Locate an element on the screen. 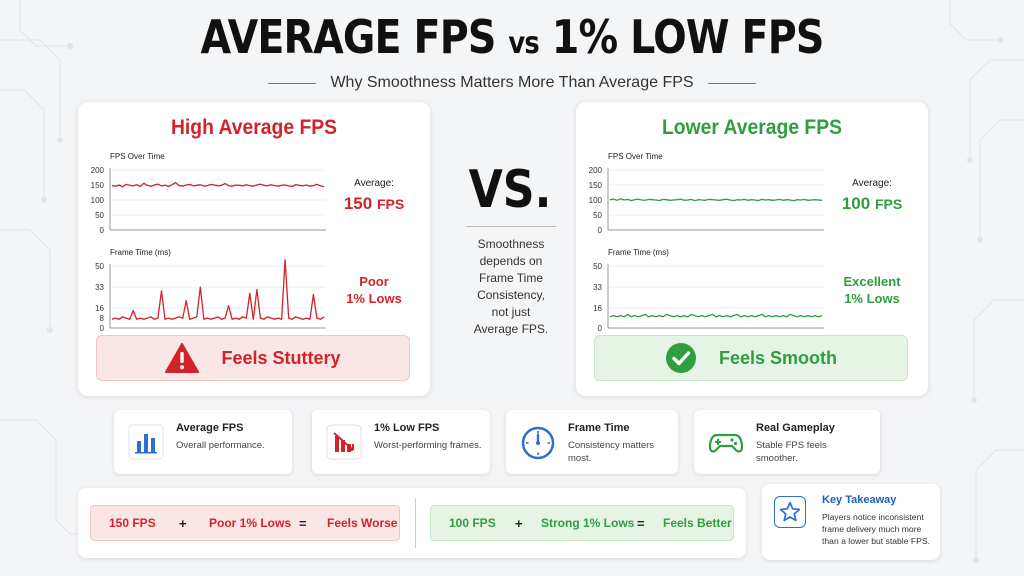 The image size is (1024, 576). verdict-text: Feels Stuttery is located at coordinates (281, 357).